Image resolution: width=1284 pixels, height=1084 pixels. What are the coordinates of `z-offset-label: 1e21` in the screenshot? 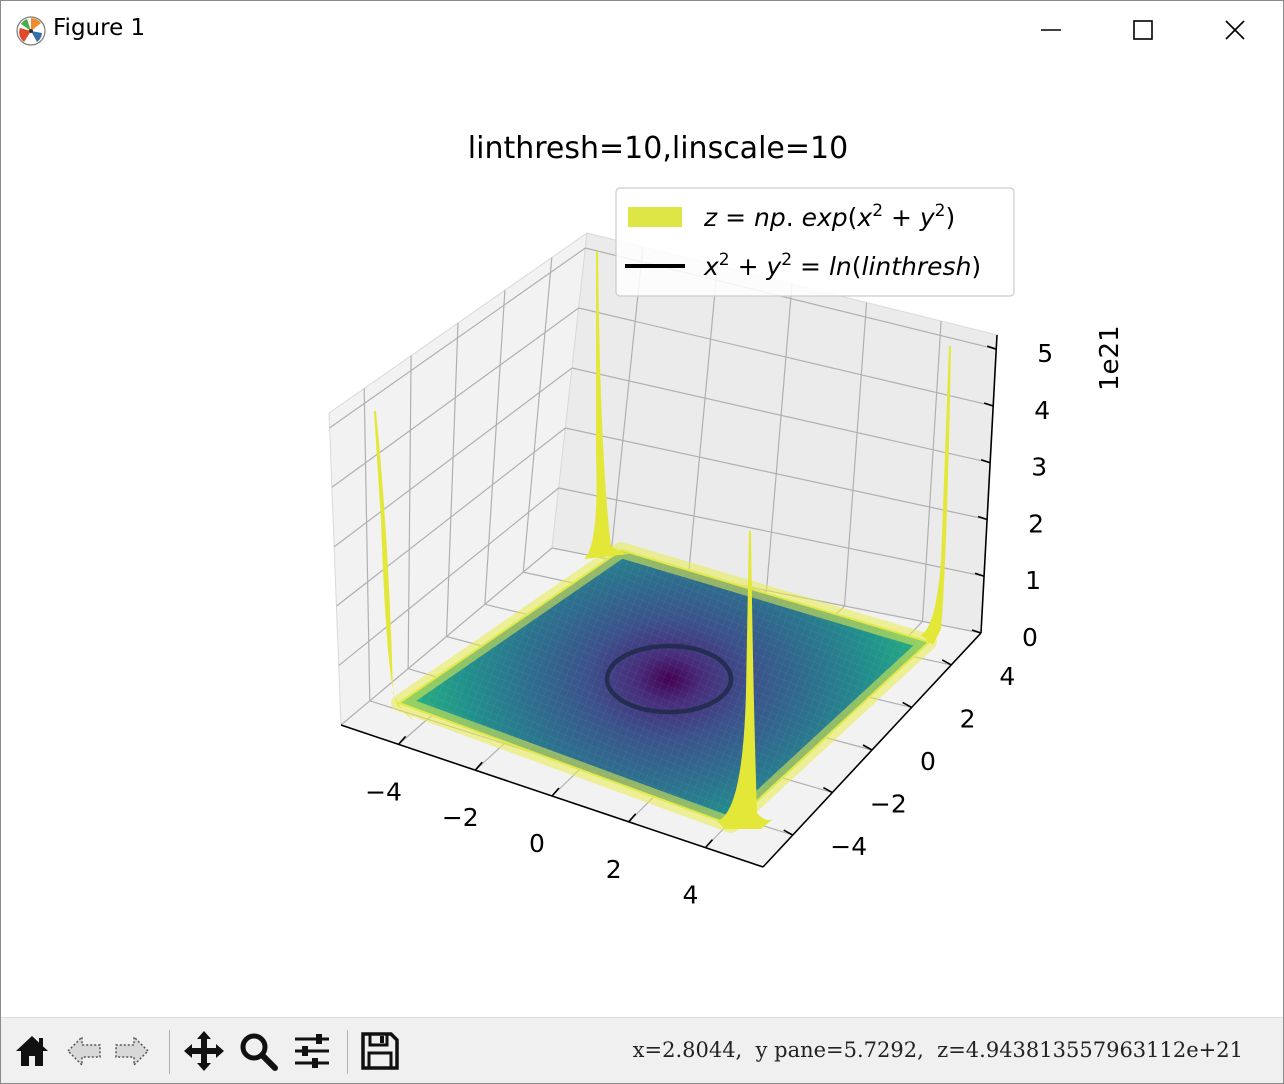 It's located at (1110, 358).